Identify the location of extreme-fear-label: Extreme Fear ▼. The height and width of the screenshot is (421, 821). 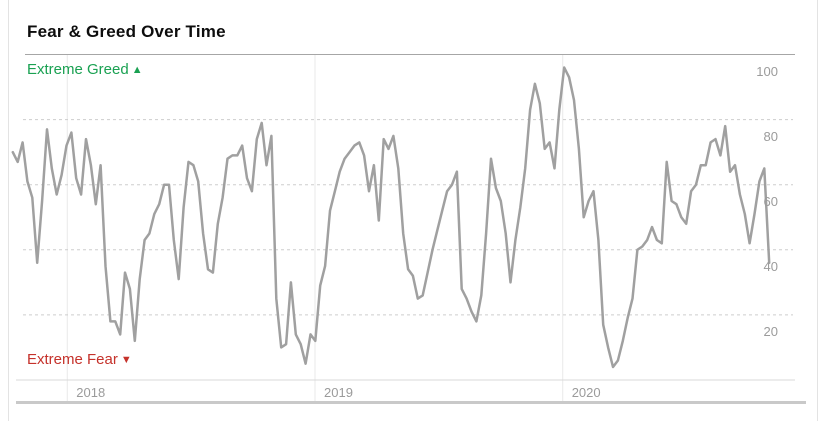
(79, 359).